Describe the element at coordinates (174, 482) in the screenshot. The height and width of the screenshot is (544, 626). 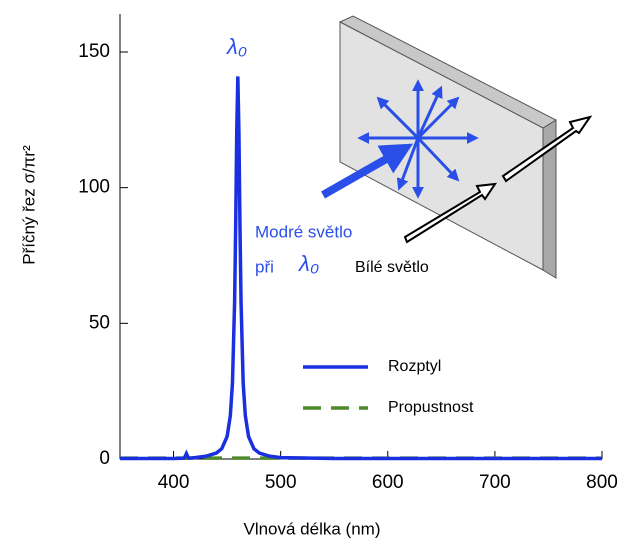
I see `x-tick-label: 400` at that location.